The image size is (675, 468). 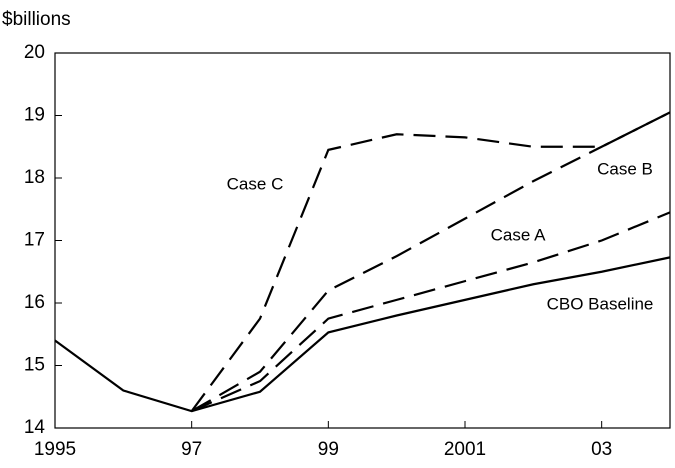 What do you see at coordinates (601, 449) in the screenshot?
I see `x-tick-label: 03` at bounding box center [601, 449].